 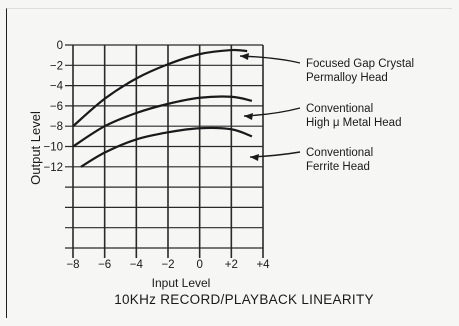 What do you see at coordinates (104, 265) in the screenshot?
I see `x-tick-label: −6` at bounding box center [104, 265].